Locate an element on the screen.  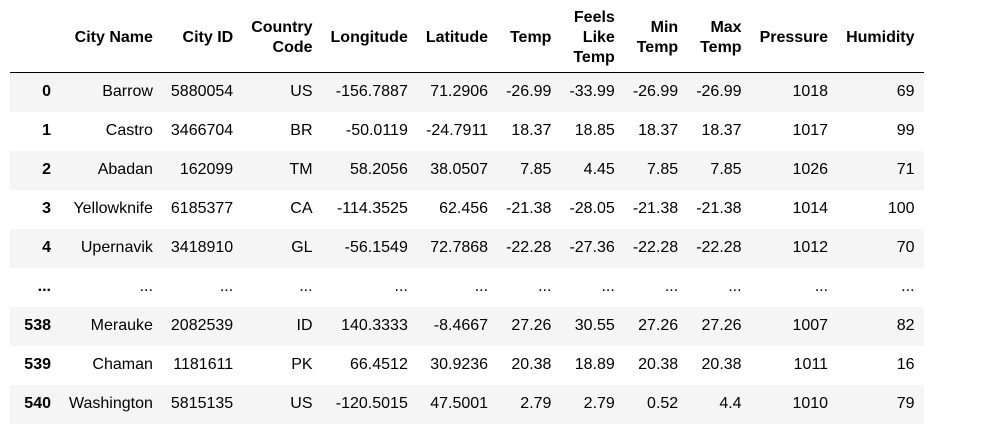
column-header: Country Code is located at coordinates (282, 38).